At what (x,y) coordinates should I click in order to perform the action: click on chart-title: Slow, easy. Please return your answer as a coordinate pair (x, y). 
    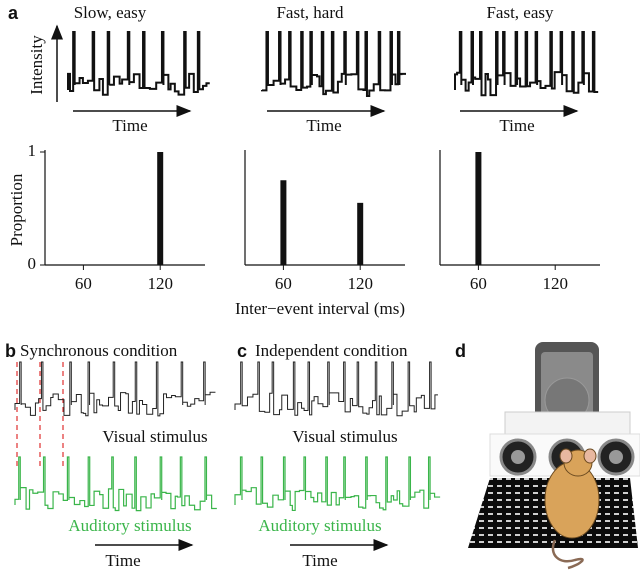
    Looking at the image, I should click on (110, 12).